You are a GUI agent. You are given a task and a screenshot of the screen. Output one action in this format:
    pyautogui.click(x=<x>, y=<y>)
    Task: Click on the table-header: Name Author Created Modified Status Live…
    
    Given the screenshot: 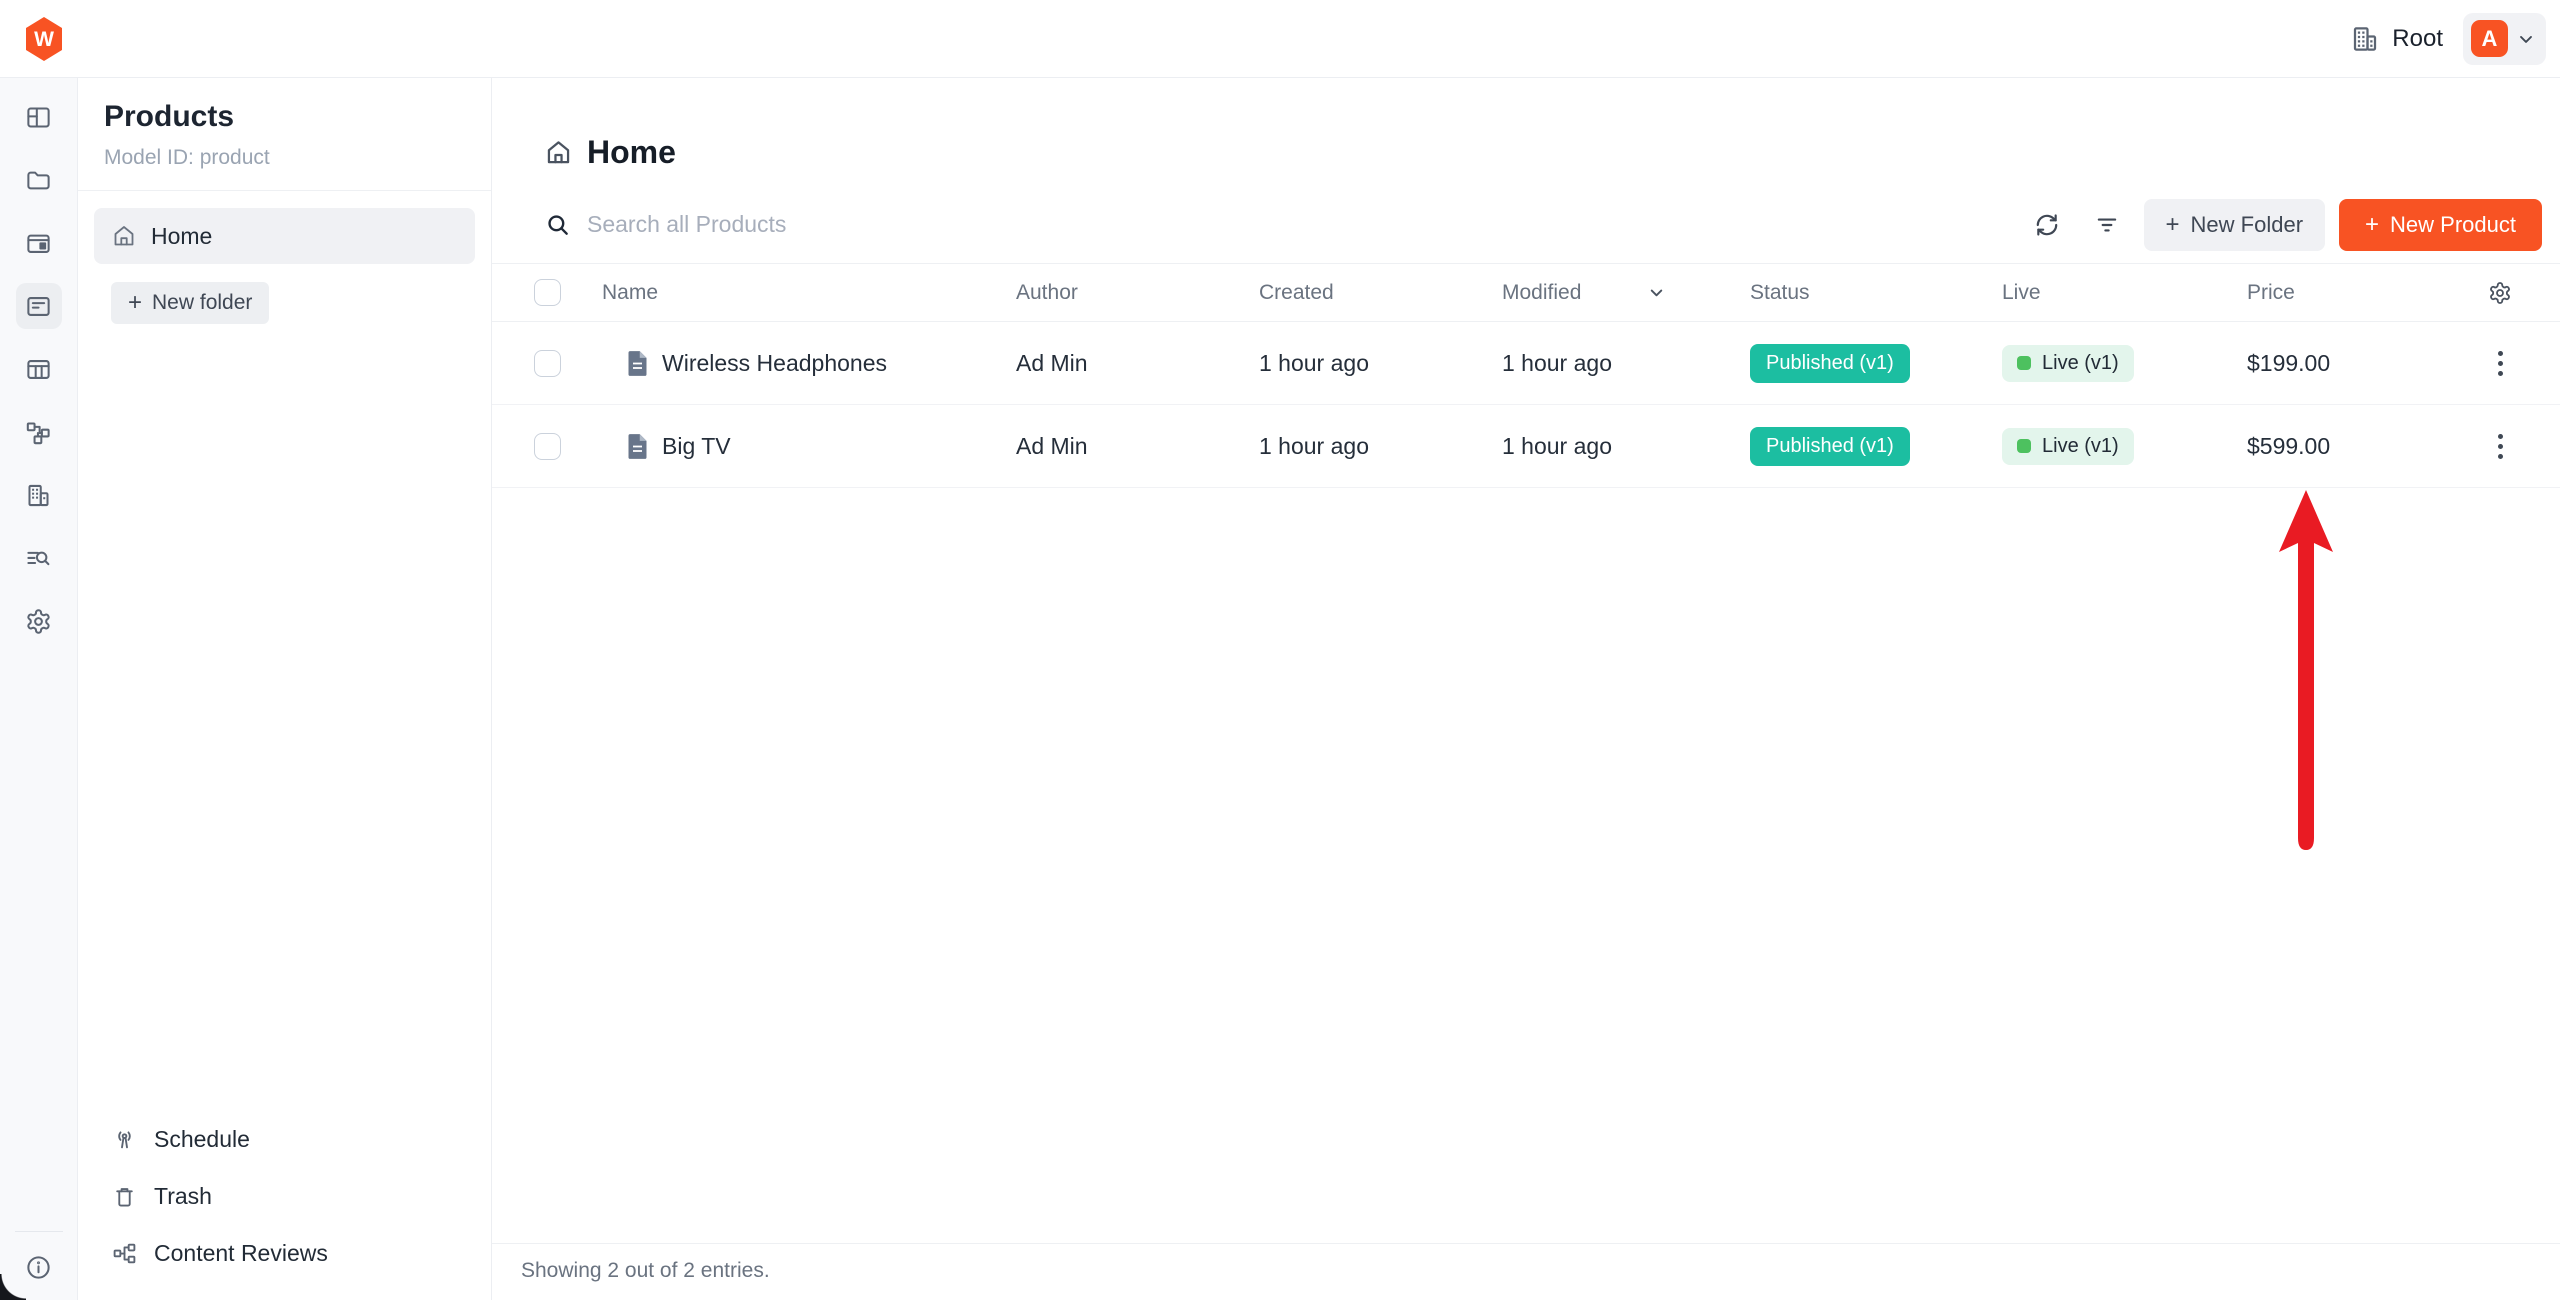 What is the action you would take?
    pyautogui.click(x=1526, y=293)
    